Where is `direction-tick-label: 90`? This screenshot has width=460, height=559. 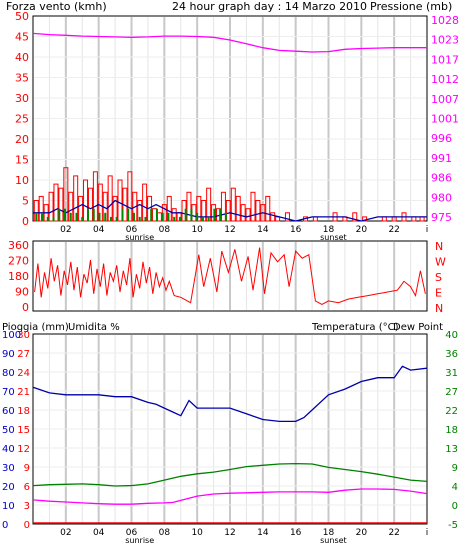
direction-tick-label: 90 is located at coordinates (22, 292).